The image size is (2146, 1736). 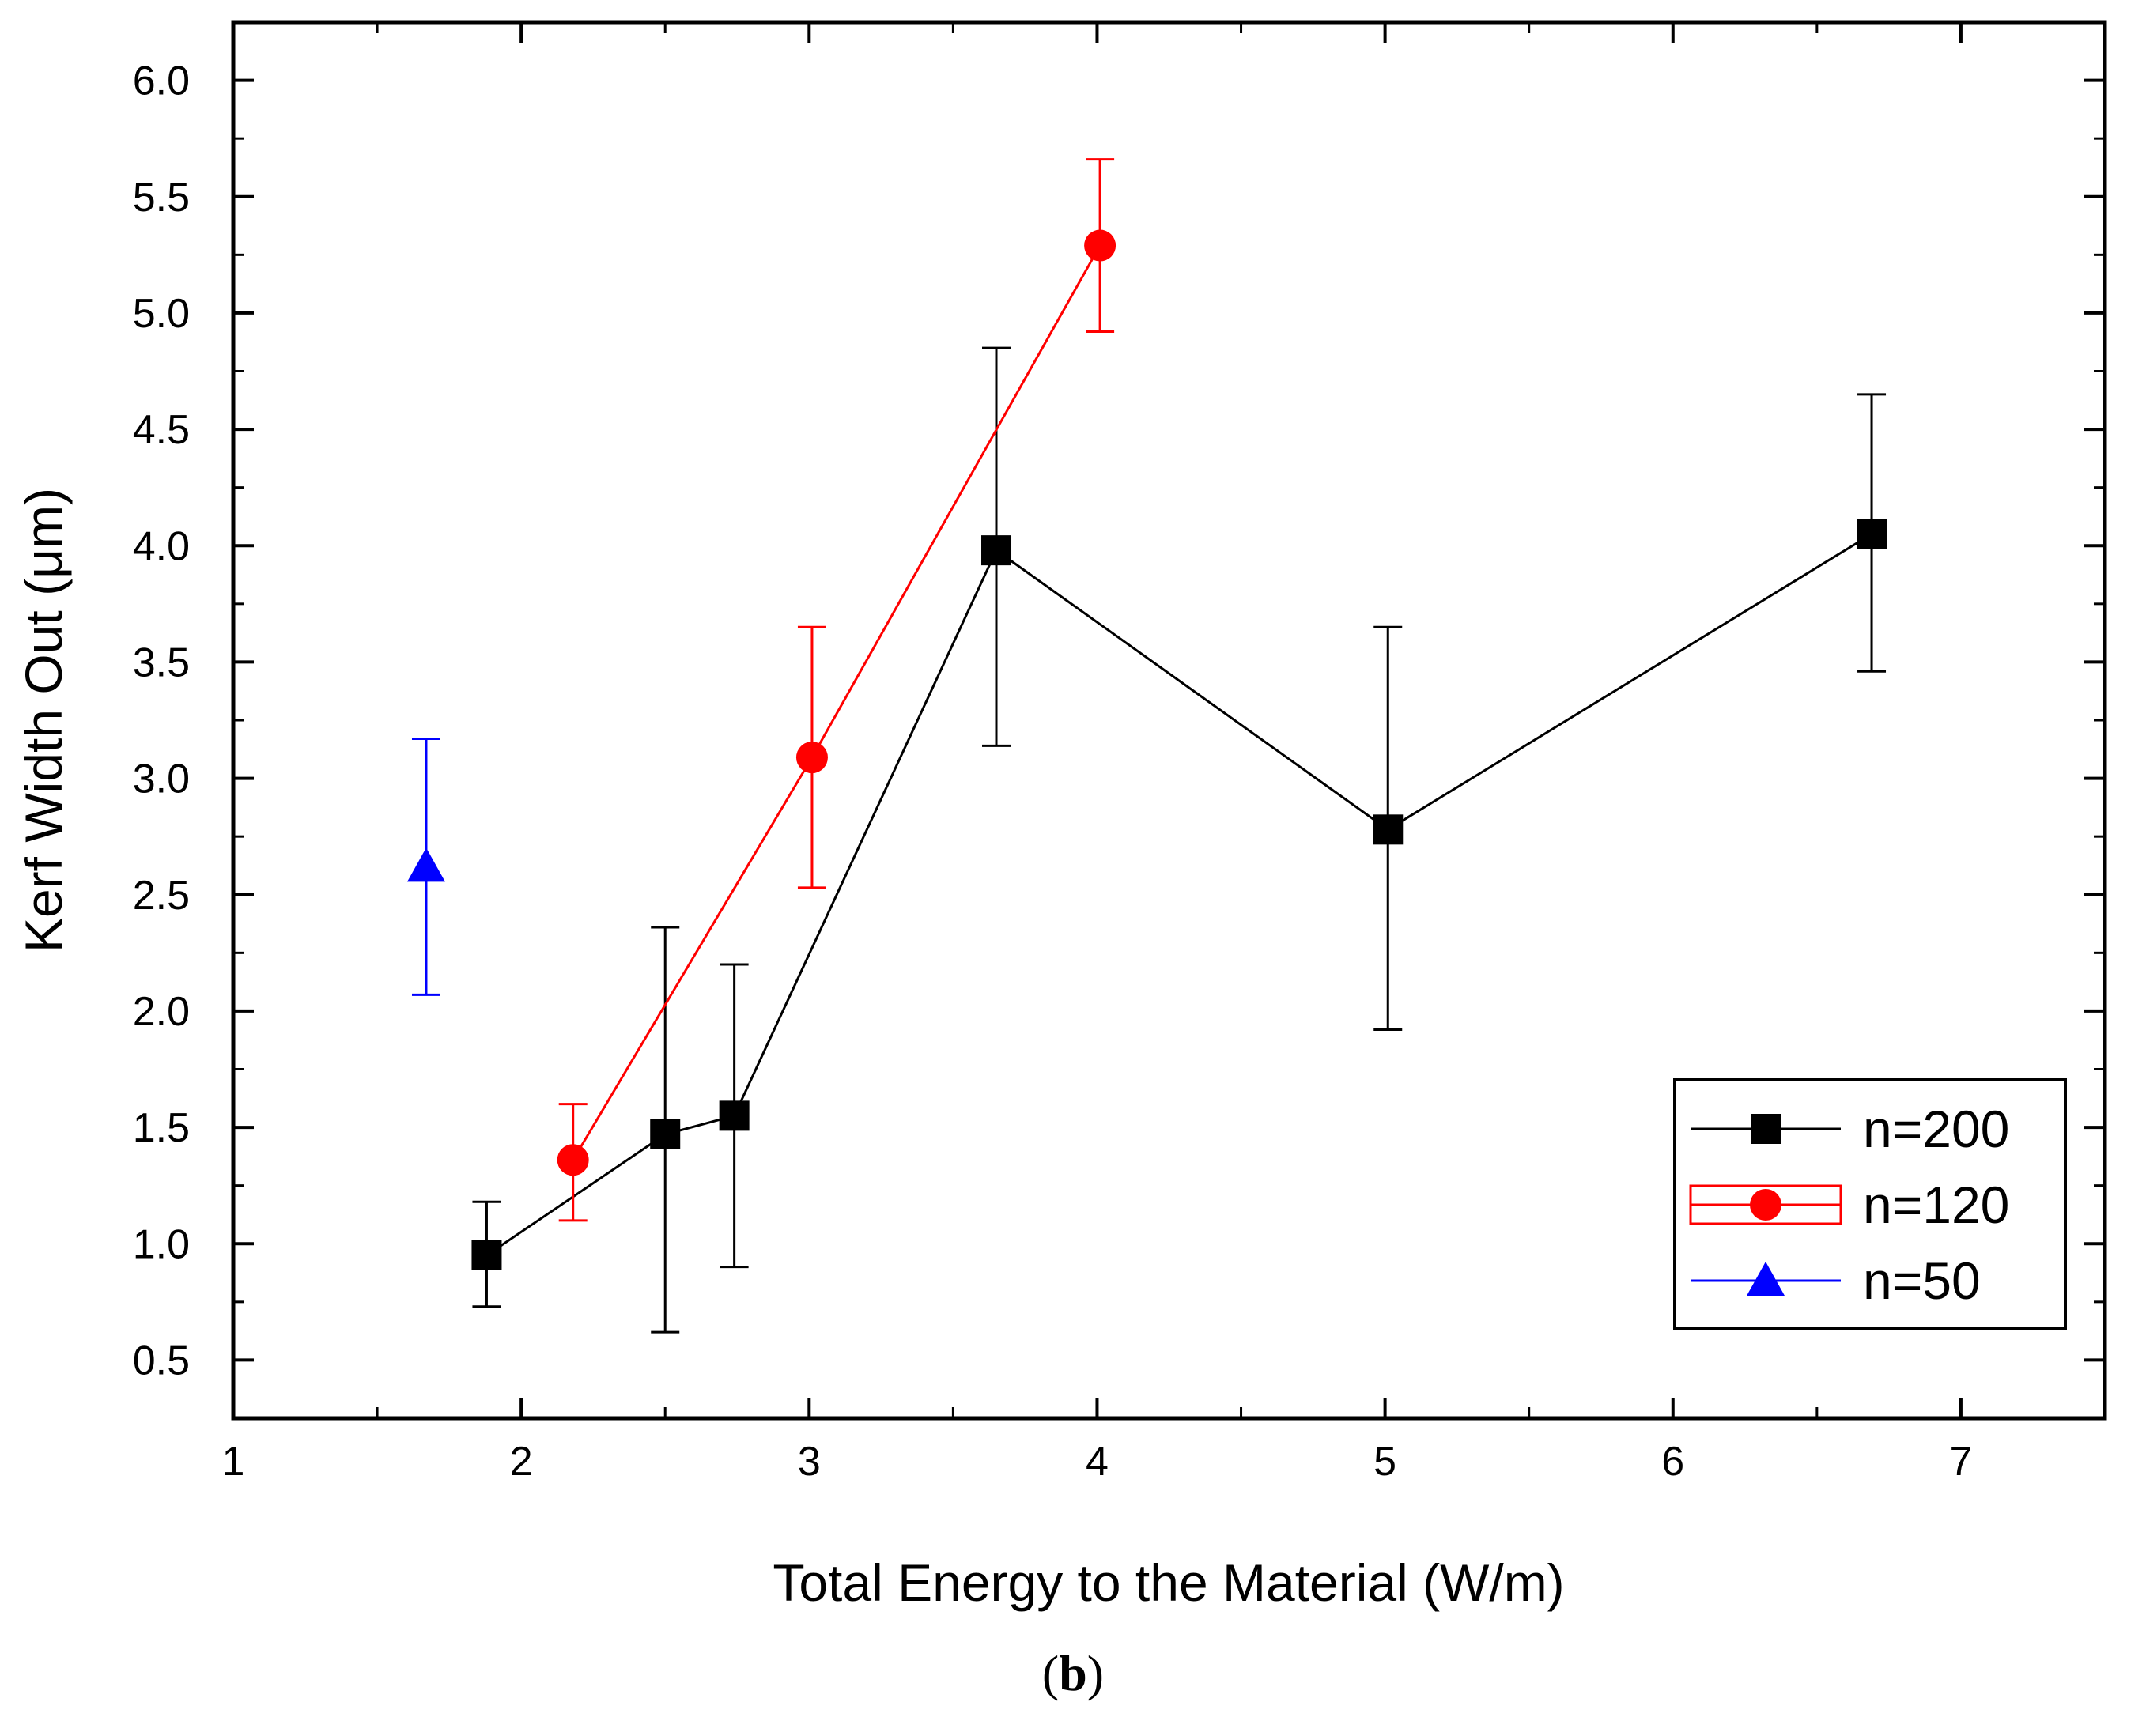 What do you see at coordinates (1672, 1462) in the screenshot?
I see `x-tick-label: 6` at bounding box center [1672, 1462].